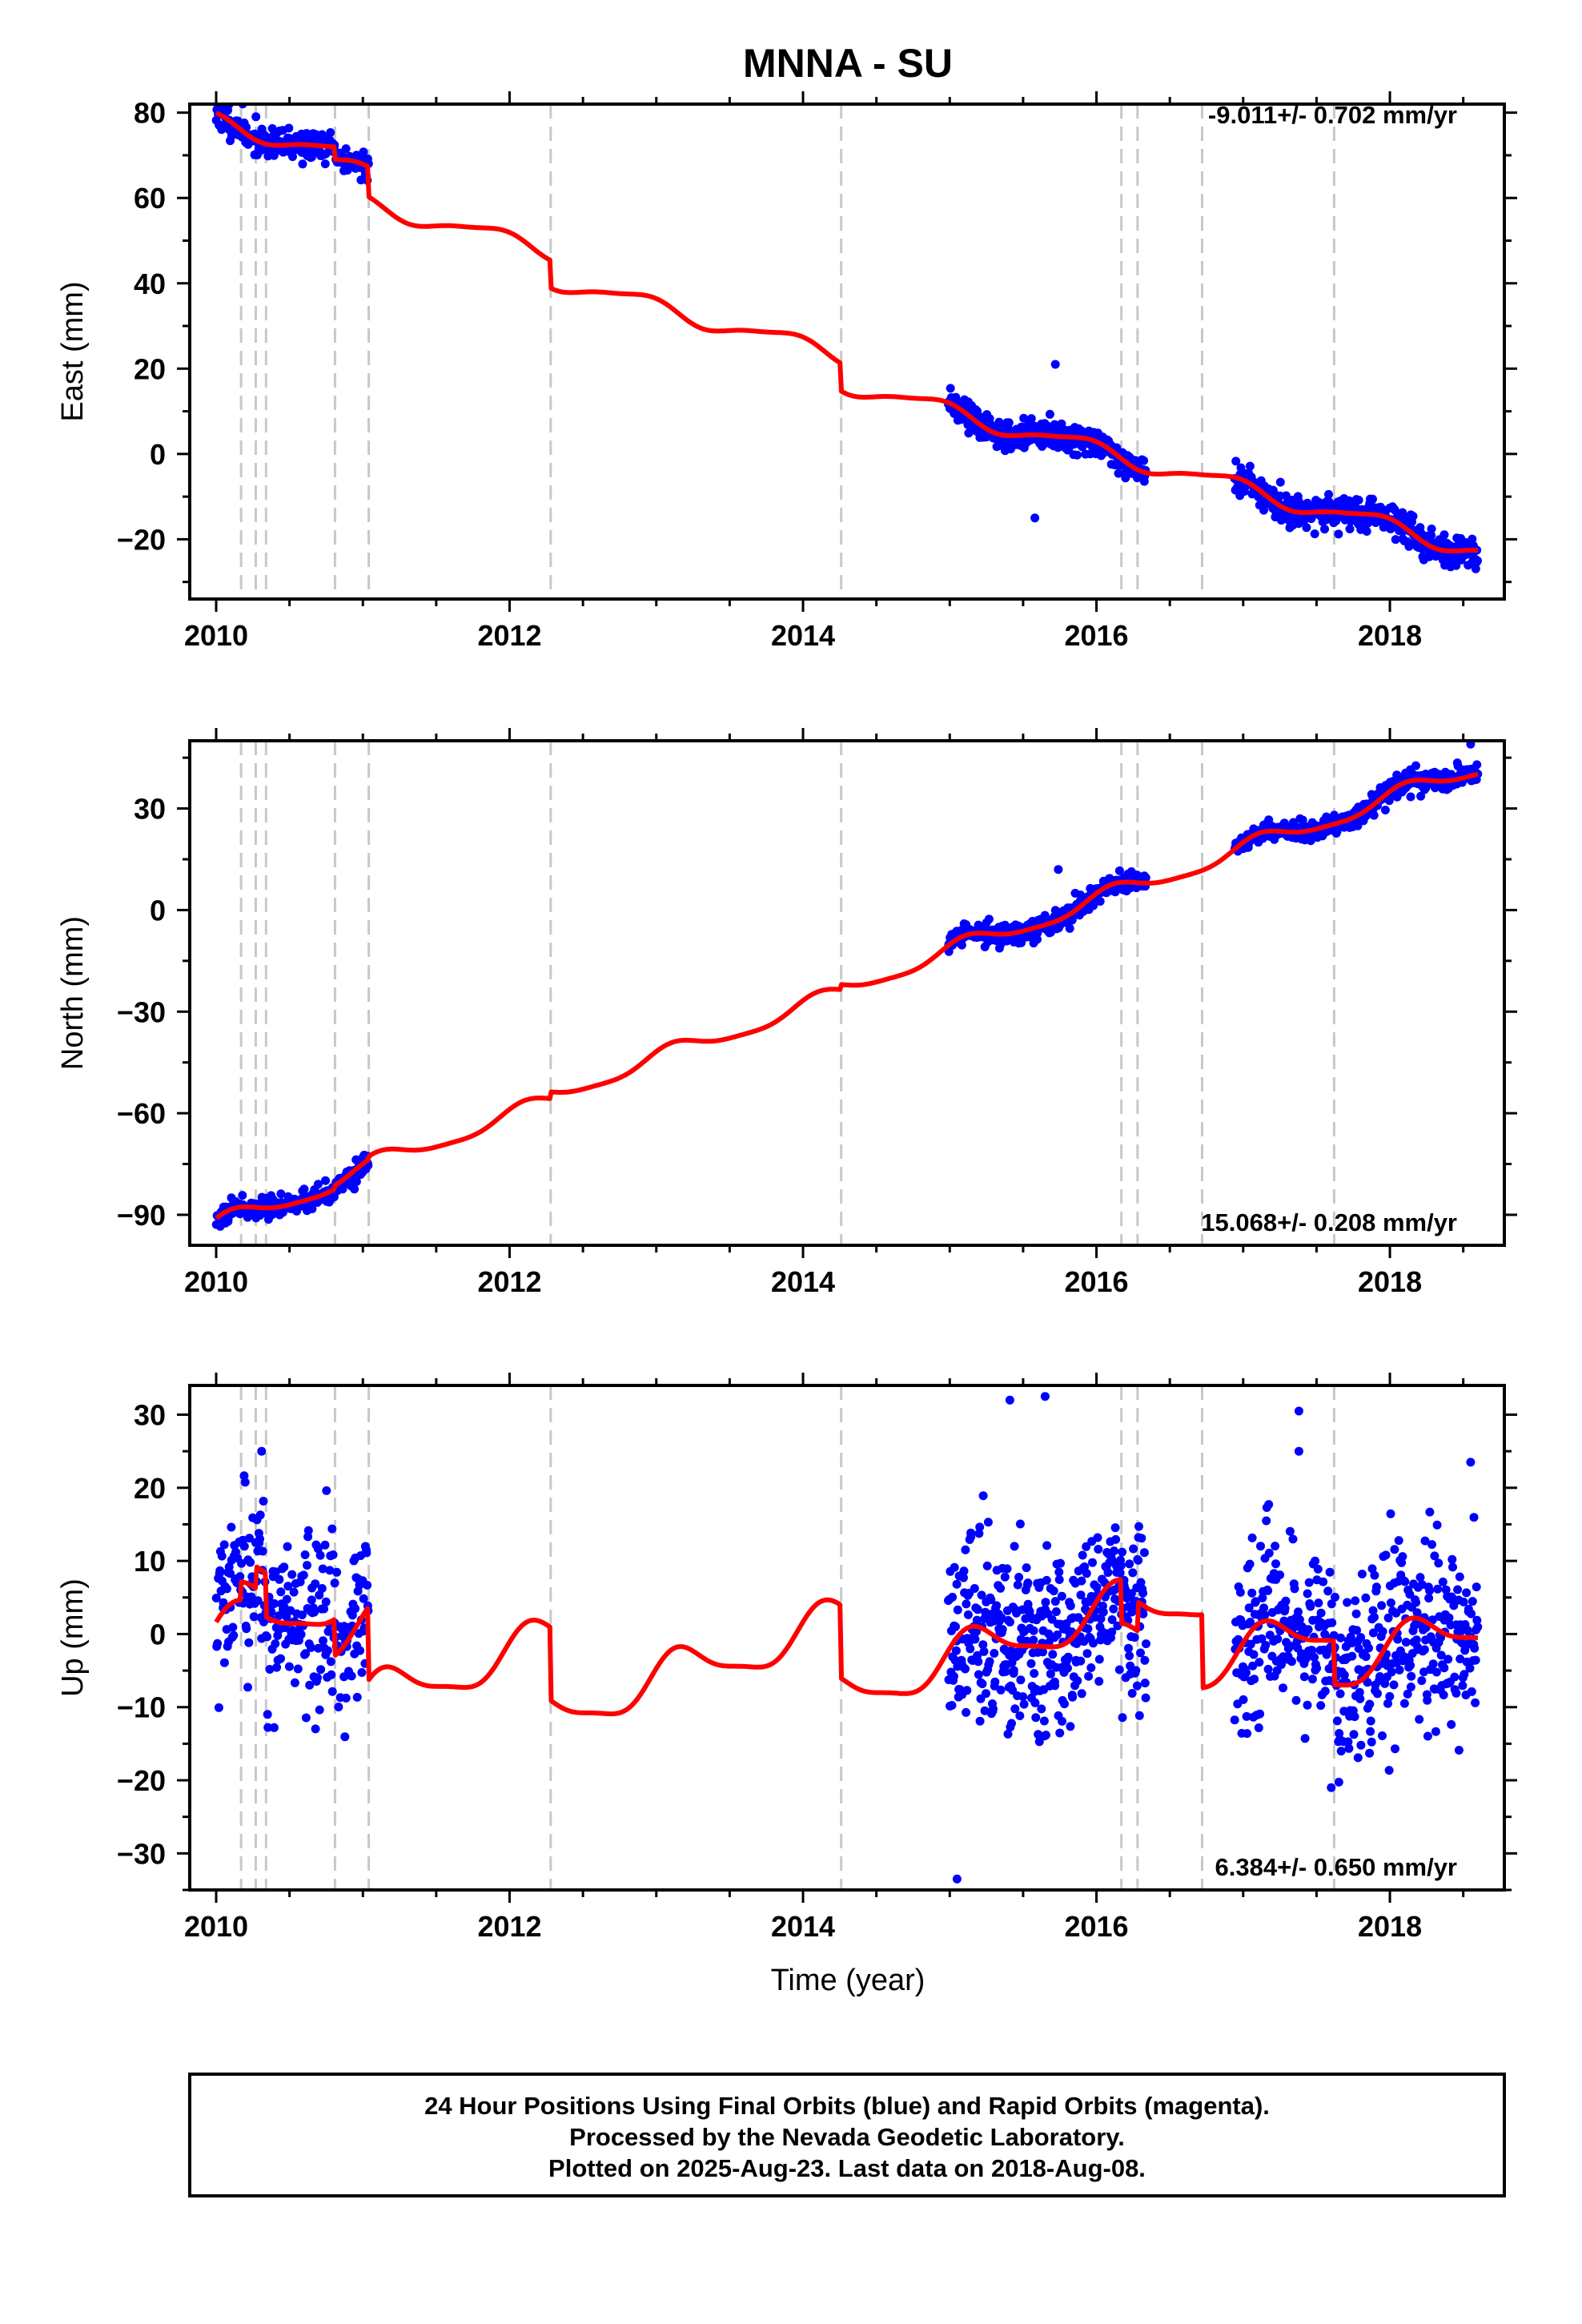 The width and height of the screenshot is (1582, 2324). What do you see at coordinates (848, 63) in the screenshot?
I see `figure-title: MNNA - SU` at bounding box center [848, 63].